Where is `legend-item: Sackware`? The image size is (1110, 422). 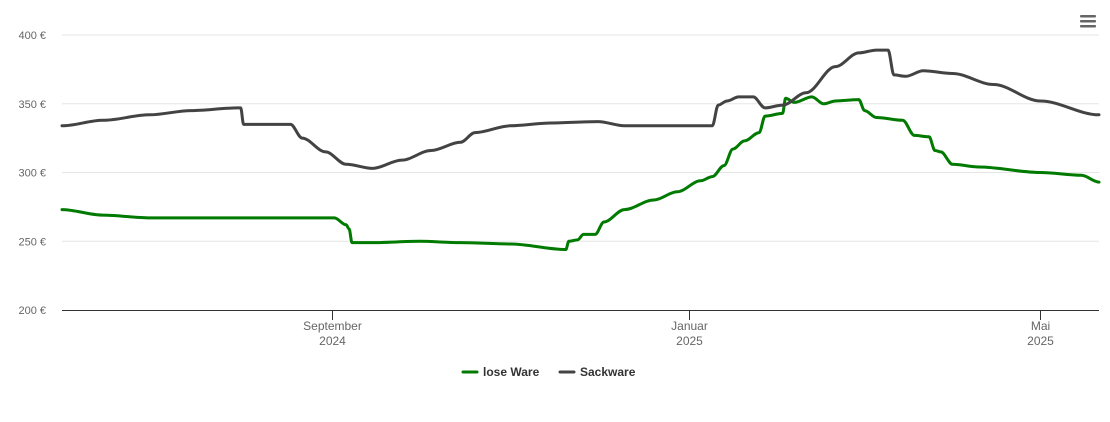 legend-item: Sackware is located at coordinates (597, 372).